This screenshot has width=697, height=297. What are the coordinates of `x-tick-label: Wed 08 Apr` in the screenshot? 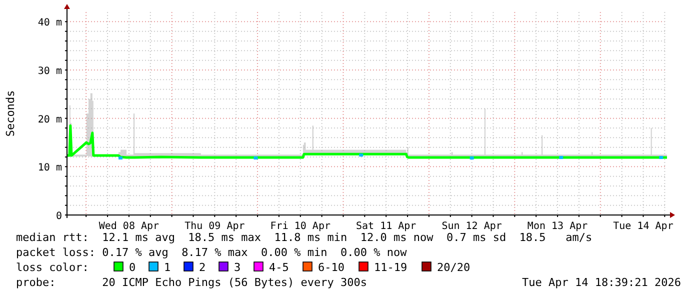 It's located at (129, 226).